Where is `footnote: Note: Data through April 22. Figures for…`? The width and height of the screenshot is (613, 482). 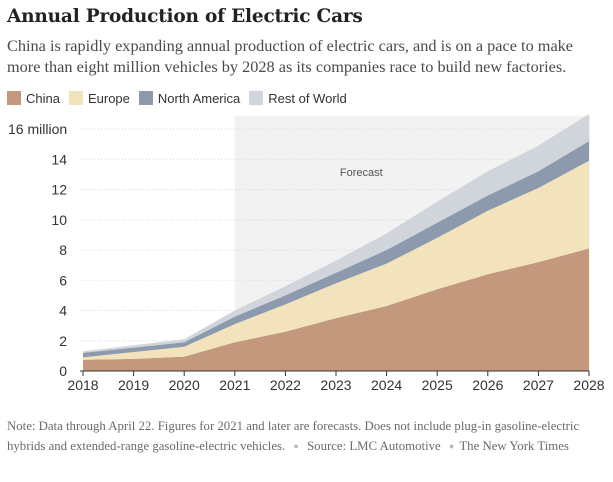 footnote: Note: Data through April 22. Figures for… is located at coordinates (307, 436).